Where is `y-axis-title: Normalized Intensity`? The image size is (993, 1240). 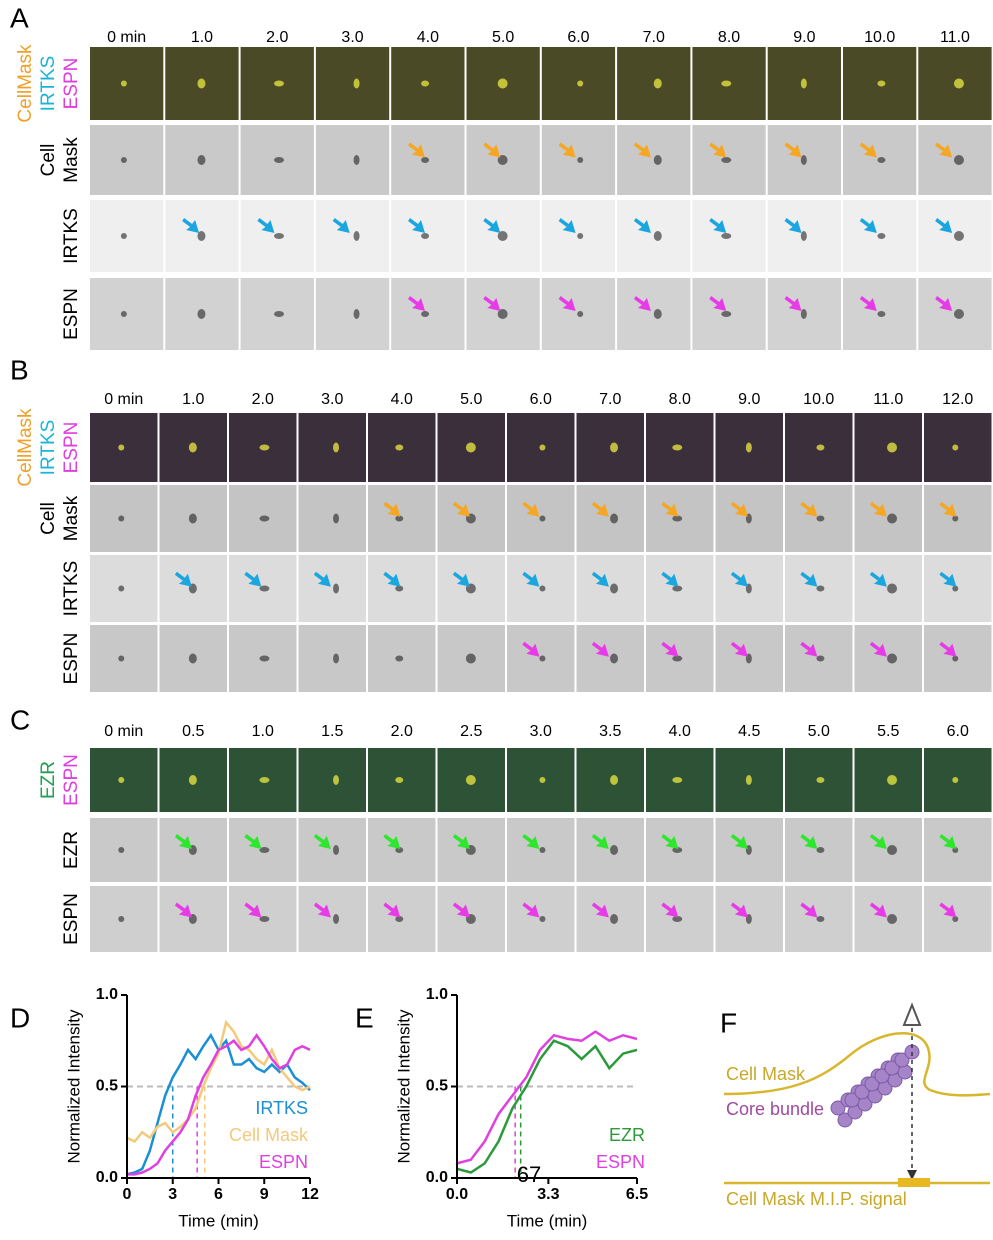 y-axis-title: Normalized Intensity is located at coordinates (403, 1086).